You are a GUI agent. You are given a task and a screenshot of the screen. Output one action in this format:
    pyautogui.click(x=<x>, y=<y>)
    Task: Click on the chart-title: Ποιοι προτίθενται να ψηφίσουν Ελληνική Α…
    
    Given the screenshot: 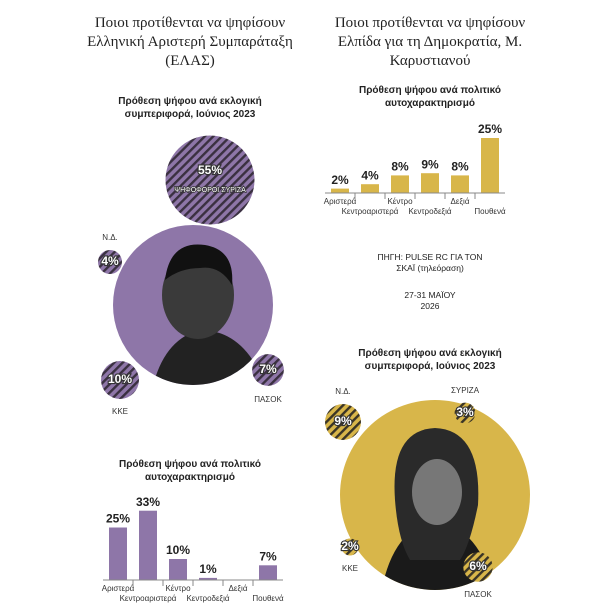 What is the action you would take?
    pyautogui.click(x=190, y=42)
    